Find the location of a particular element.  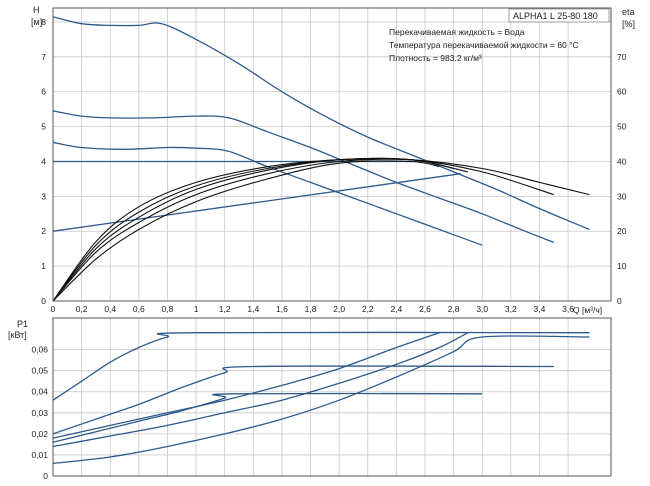

x-tick-label-9: 1,8 is located at coordinates (311, 309).